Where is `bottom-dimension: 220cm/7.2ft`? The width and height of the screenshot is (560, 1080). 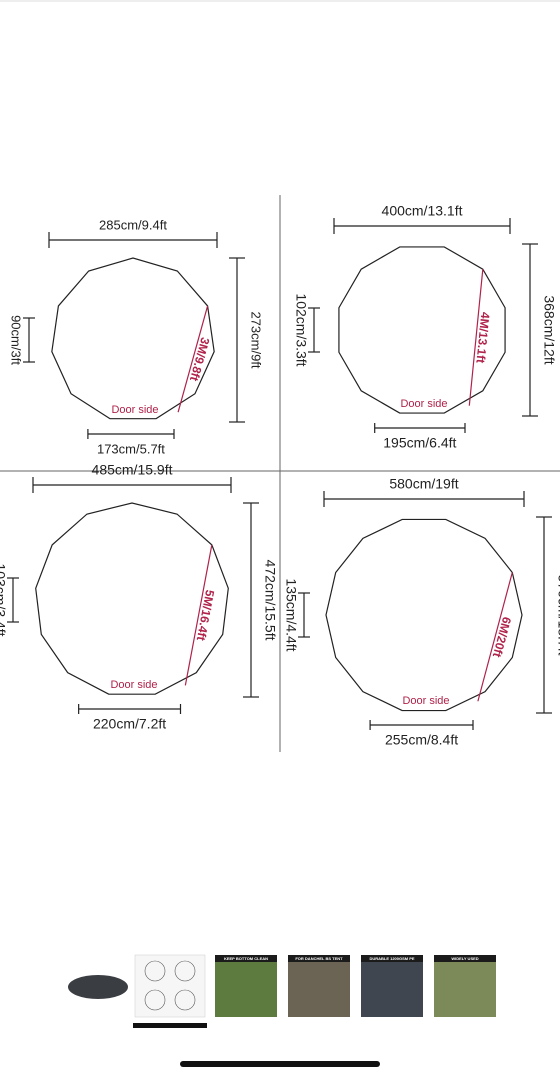
bottom-dimension: 220cm/7.2ft is located at coordinates (129, 724).